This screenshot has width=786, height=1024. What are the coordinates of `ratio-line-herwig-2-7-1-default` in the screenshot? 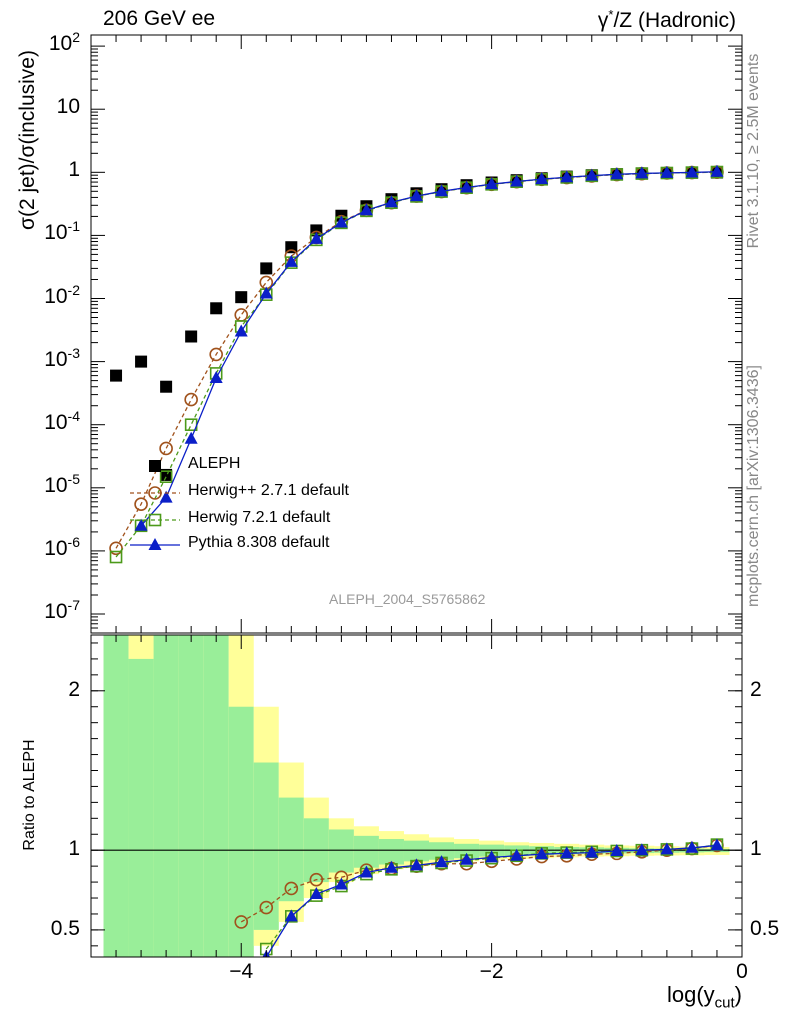 It's located at (479, 883).